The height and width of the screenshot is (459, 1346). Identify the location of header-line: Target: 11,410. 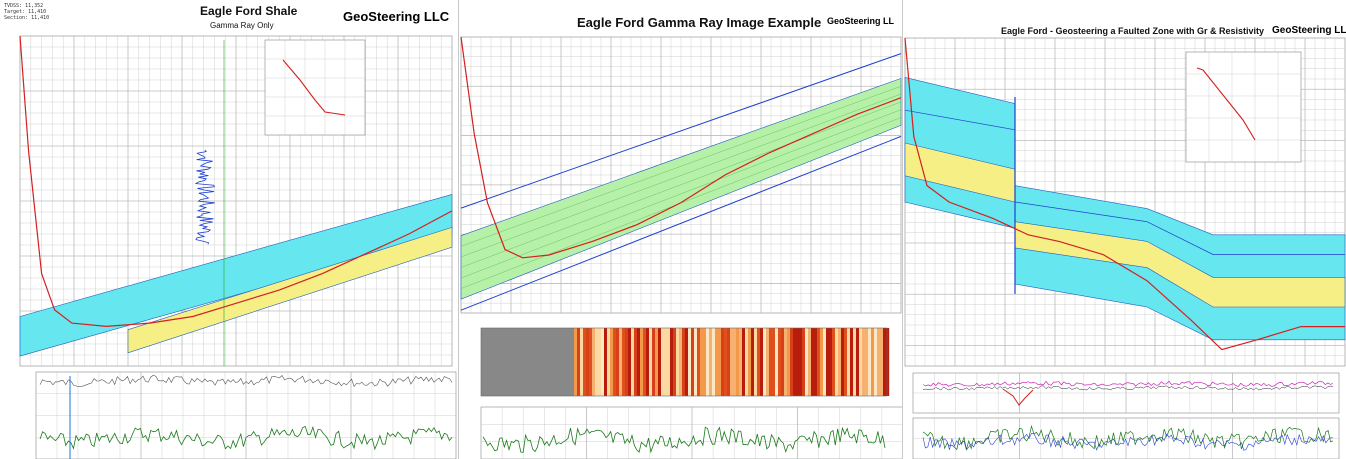
(25, 12).